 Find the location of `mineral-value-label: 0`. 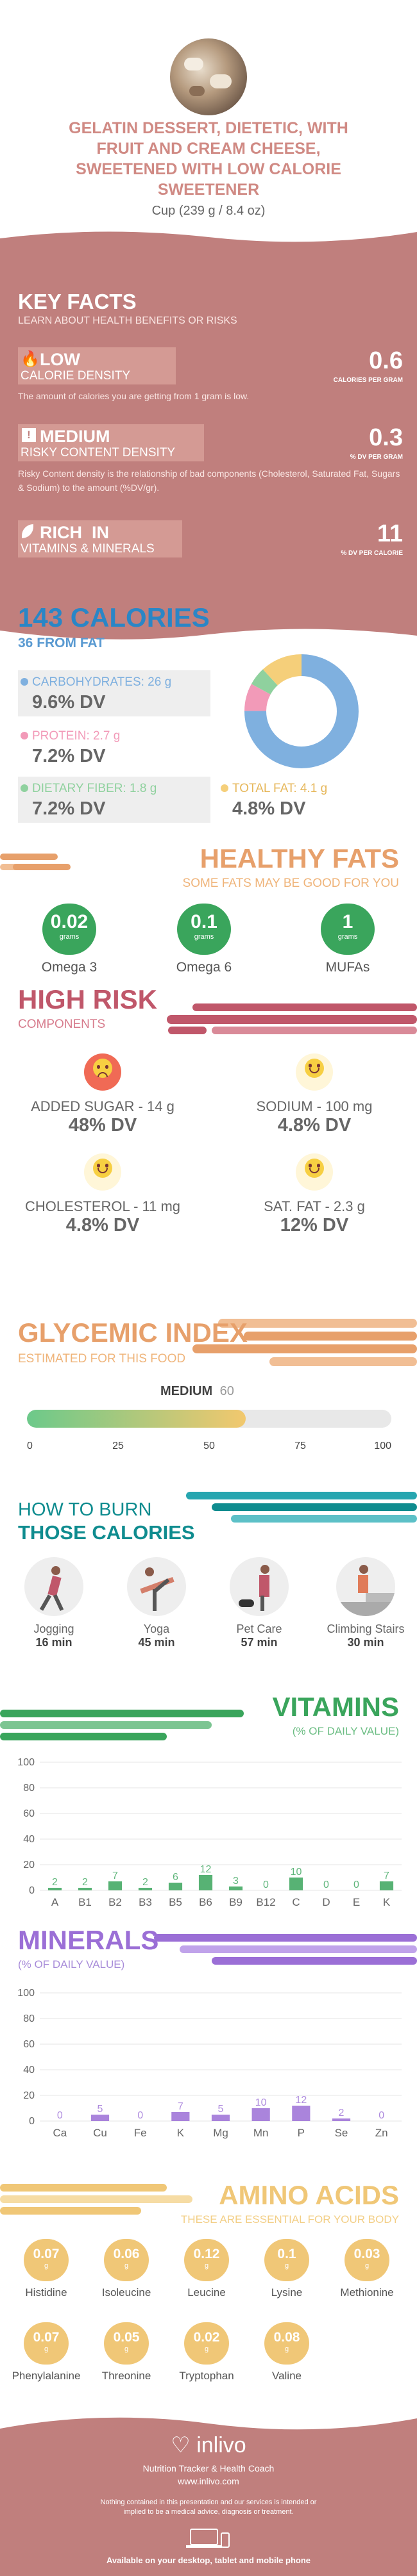

mineral-value-label: 0 is located at coordinates (140, 2115).